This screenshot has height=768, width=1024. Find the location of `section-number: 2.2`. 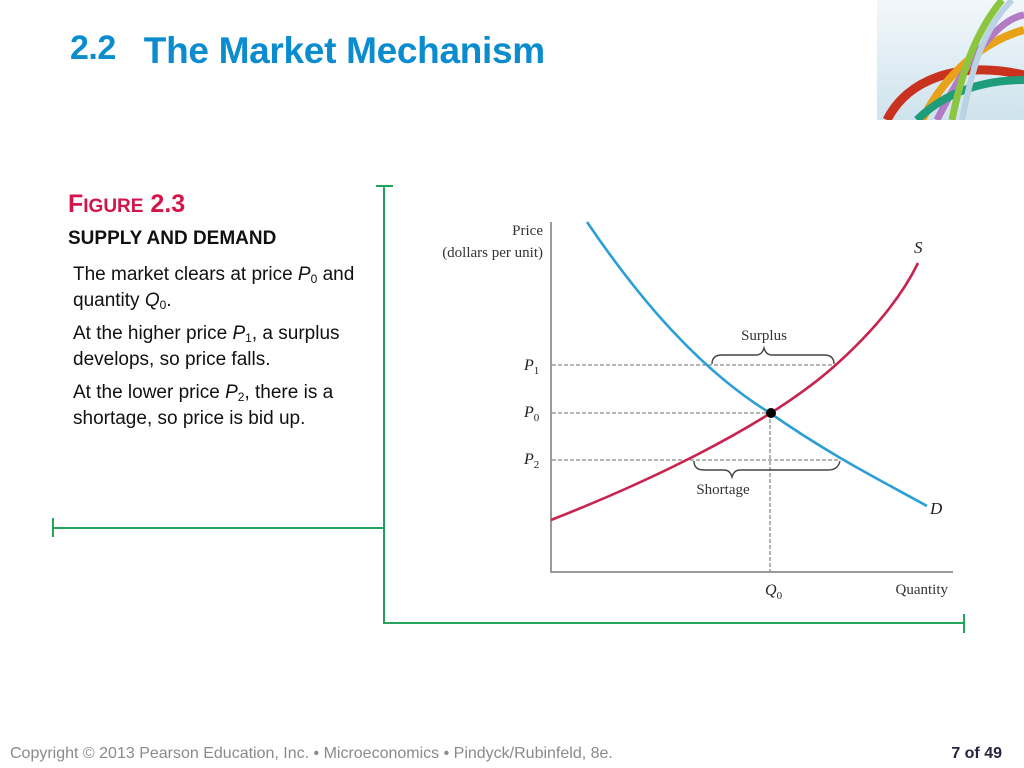

section-number: 2.2 is located at coordinates (93, 48).